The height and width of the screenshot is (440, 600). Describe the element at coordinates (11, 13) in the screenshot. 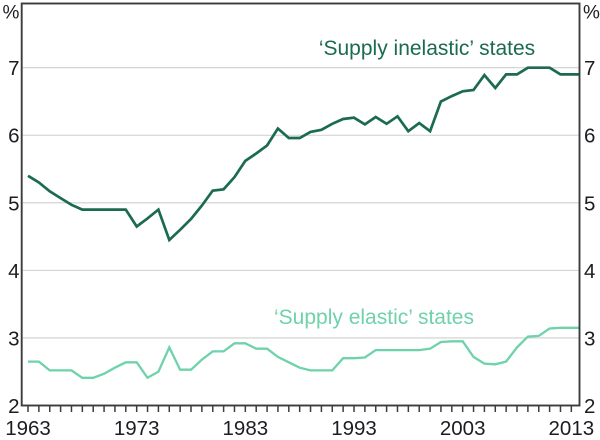

I see `unit-label-left: %` at that location.